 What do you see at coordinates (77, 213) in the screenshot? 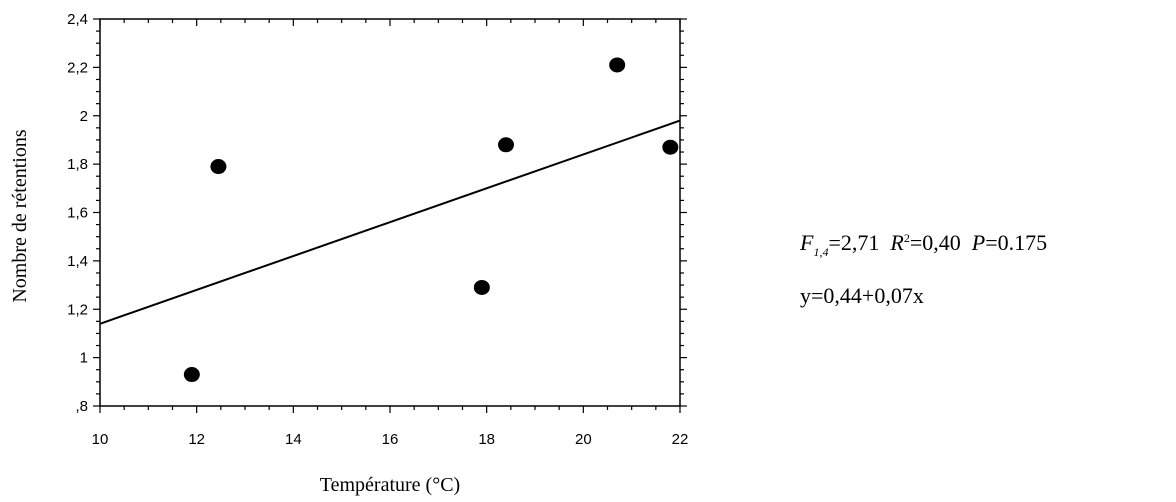
I see `y-tick-label: 1,6` at bounding box center [77, 213].